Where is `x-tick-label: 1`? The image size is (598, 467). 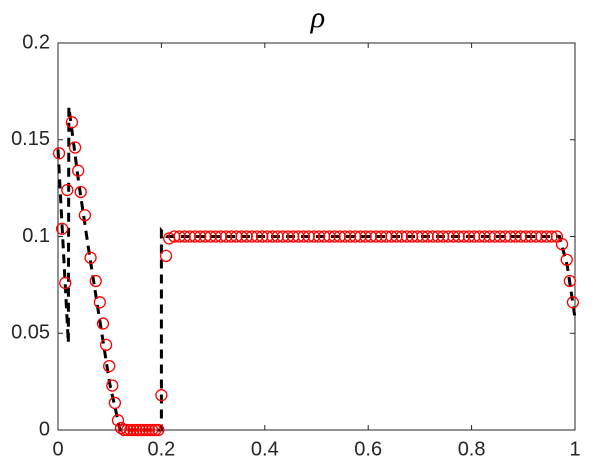 x-tick-label: 1 is located at coordinates (574, 449).